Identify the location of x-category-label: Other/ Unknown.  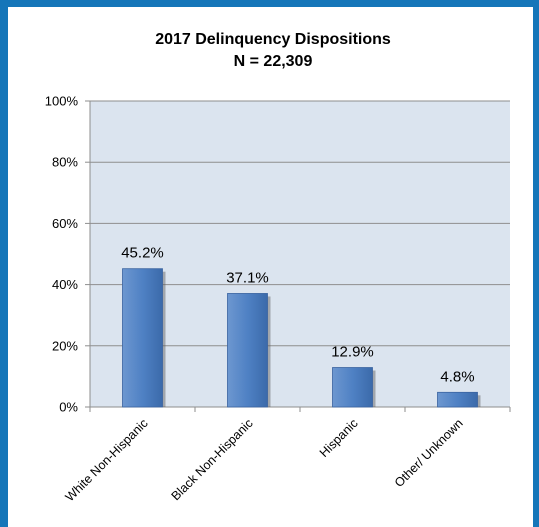
(429, 453).